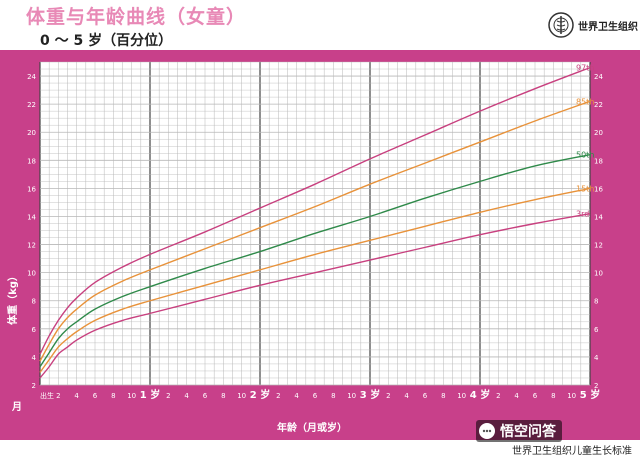 This screenshot has height=458, width=640. Describe the element at coordinates (585, 68) in the screenshot. I see `curve-label-97th: 97th` at that location.